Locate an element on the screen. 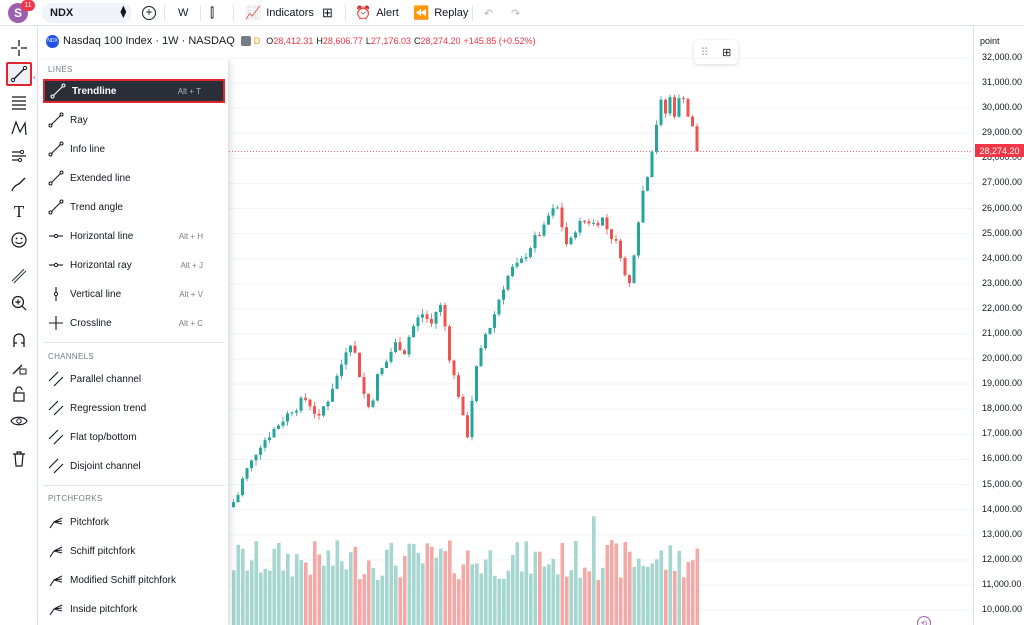  horizontal-ray-icon is located at coordinates (56, 265).